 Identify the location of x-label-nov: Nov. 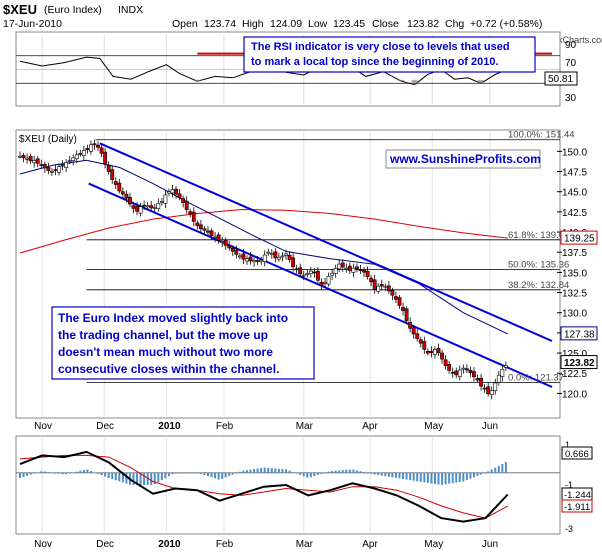
(43, 426).